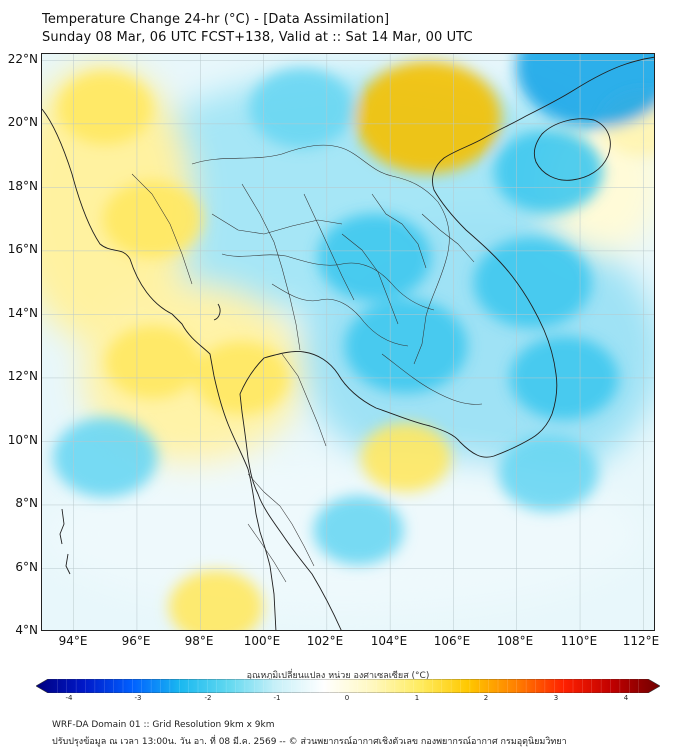  Describe the element at coordinates (199, 641) in the screenshot. I see `lon-tick-label: 98°E` at that location.